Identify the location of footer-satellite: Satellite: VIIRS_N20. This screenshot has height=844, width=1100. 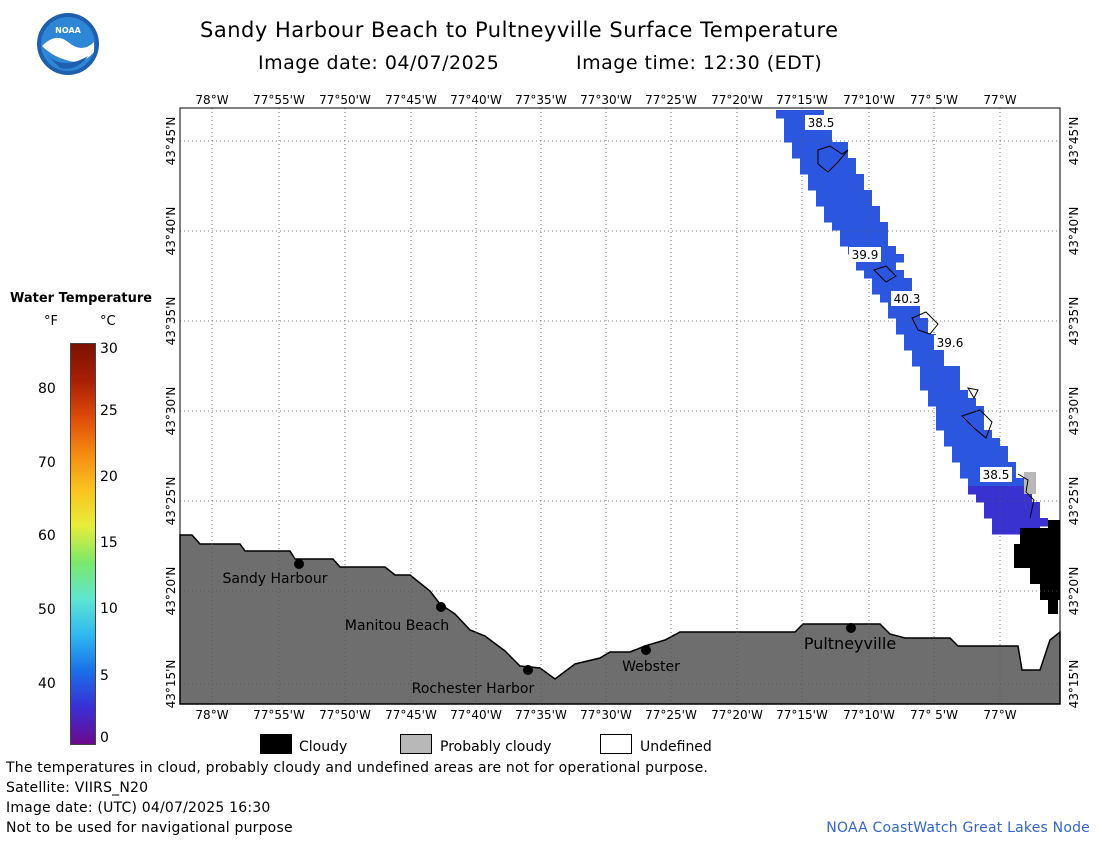
(77, 788).